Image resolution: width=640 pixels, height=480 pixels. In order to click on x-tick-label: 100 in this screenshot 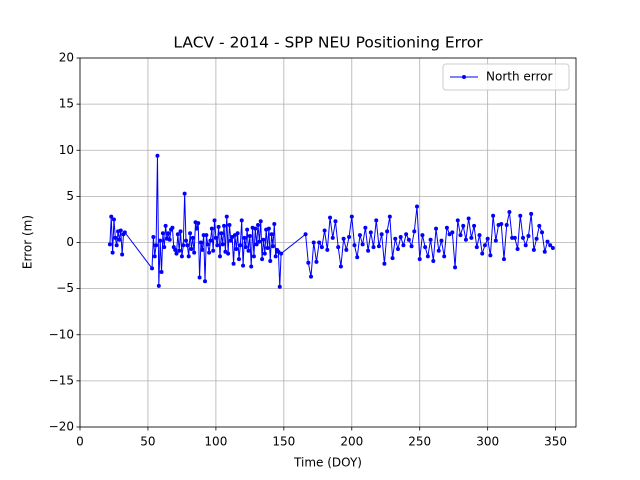, I will do `click(215, 442)`.